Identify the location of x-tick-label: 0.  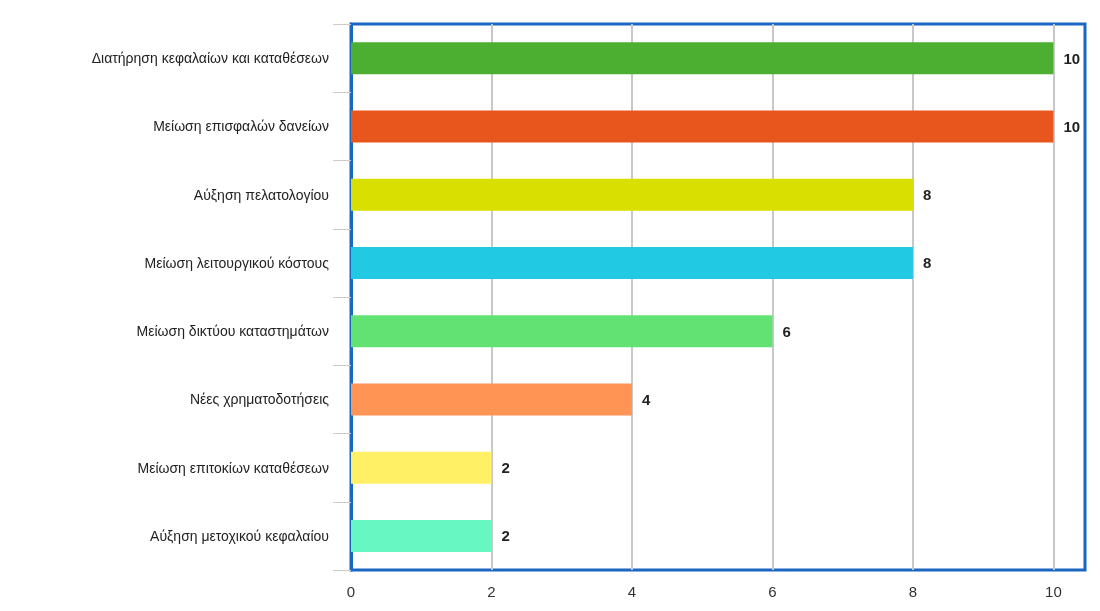
(351, 591).